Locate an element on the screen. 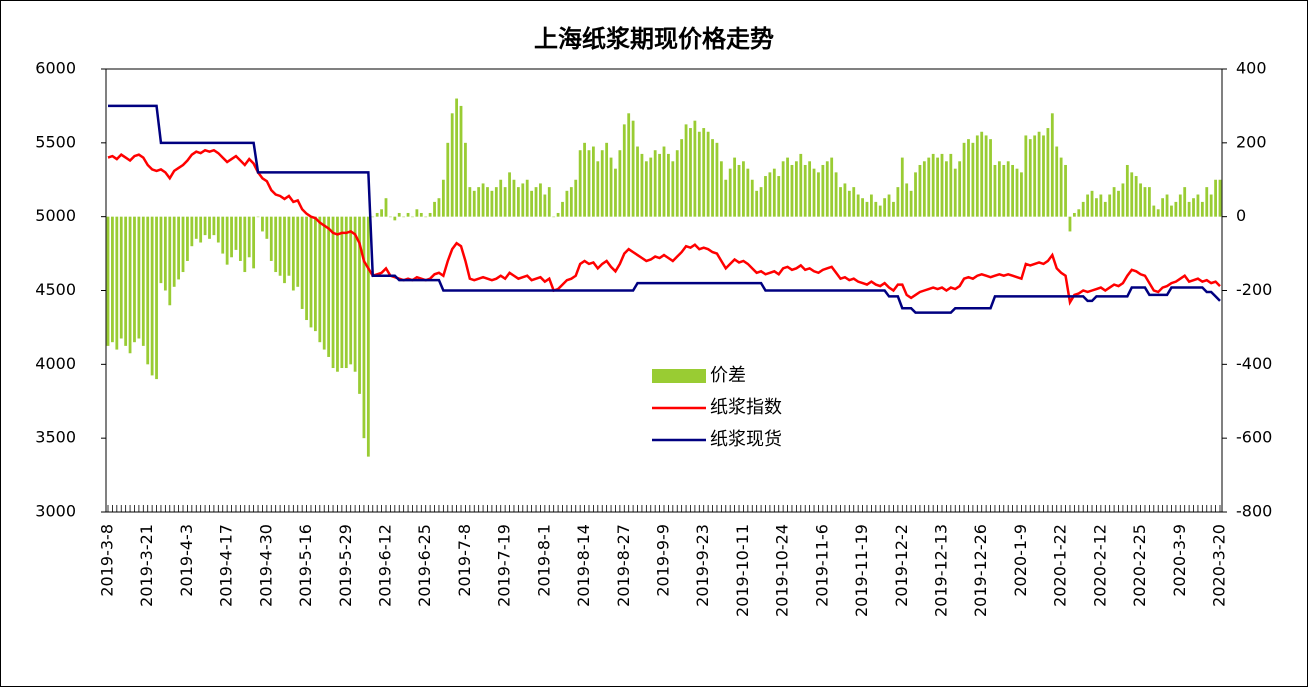 This screenshot has height=688, width=1309. x-tick-label: 2019-5-16 is located at coordinates (305, 565).